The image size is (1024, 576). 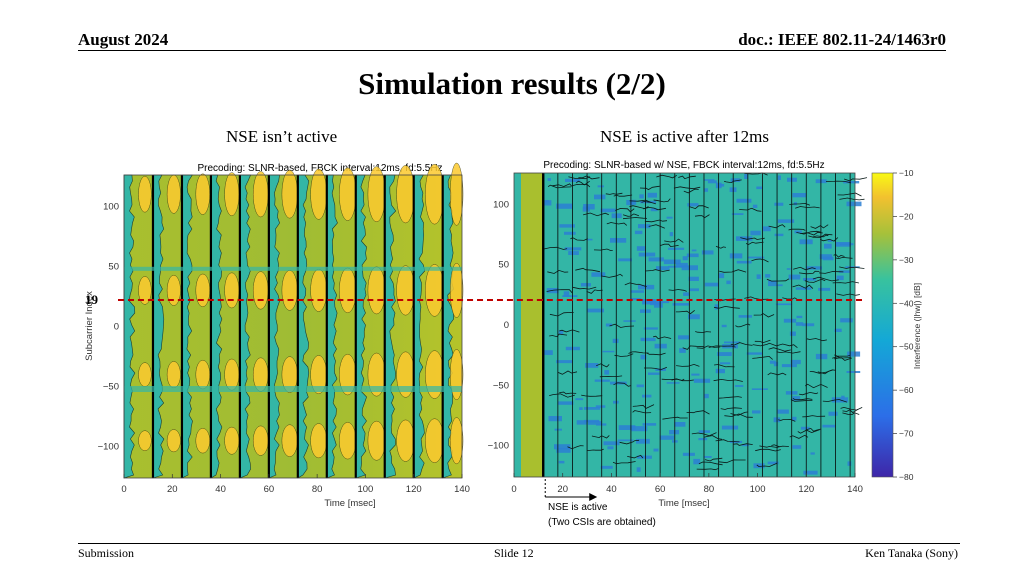 I want to click on header-date: August 2024, so click(x=123, y=39).